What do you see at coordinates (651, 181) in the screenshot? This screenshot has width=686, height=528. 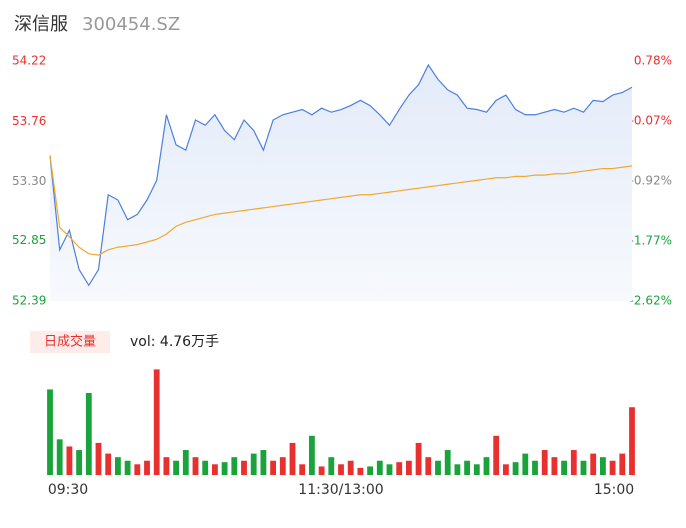 I see `y2-tick-label: -0.92%` at bounding box center [651, 181].